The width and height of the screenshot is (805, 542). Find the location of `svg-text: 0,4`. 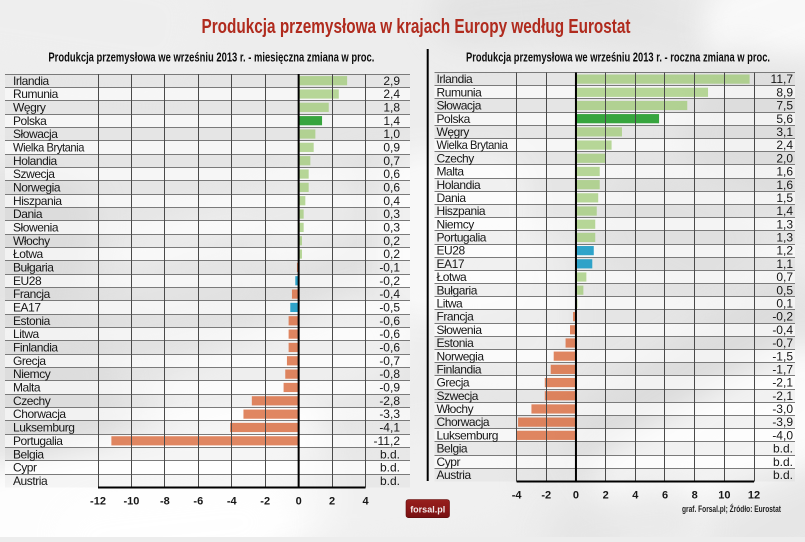

svg-text: 0,4 is located at coordinates (391, 201).